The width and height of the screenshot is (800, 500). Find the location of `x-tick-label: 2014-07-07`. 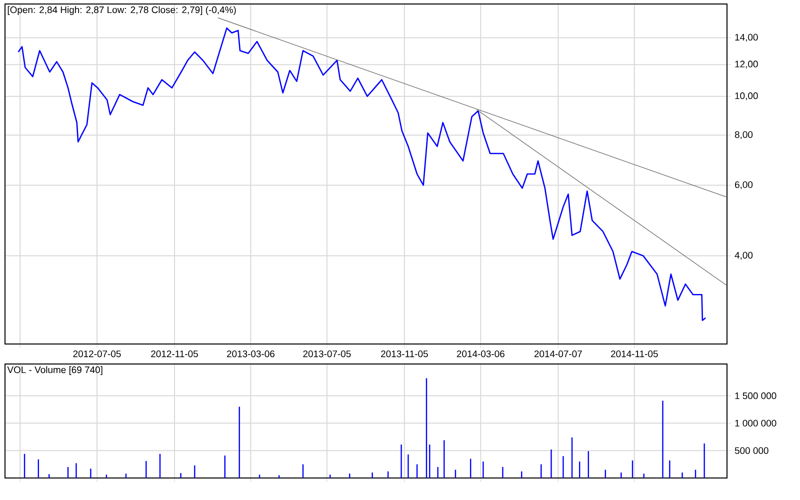

x-tick-label: 2014-07-07 is located at coordinates (558, 354).